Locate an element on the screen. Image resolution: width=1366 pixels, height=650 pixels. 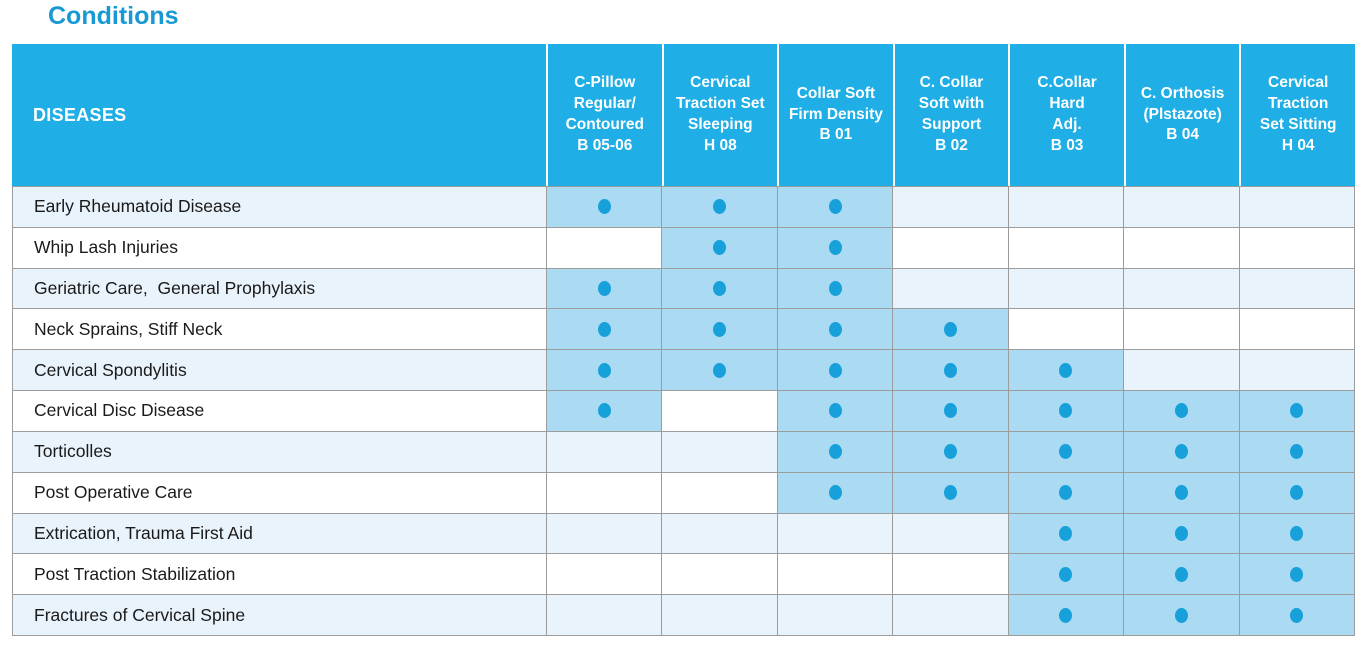
table-row: Post Traction Stabilization is located at coordinates (683, 574).